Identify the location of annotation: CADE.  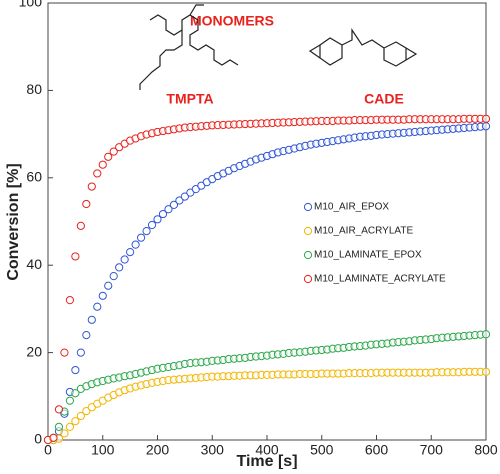
(384, 99).